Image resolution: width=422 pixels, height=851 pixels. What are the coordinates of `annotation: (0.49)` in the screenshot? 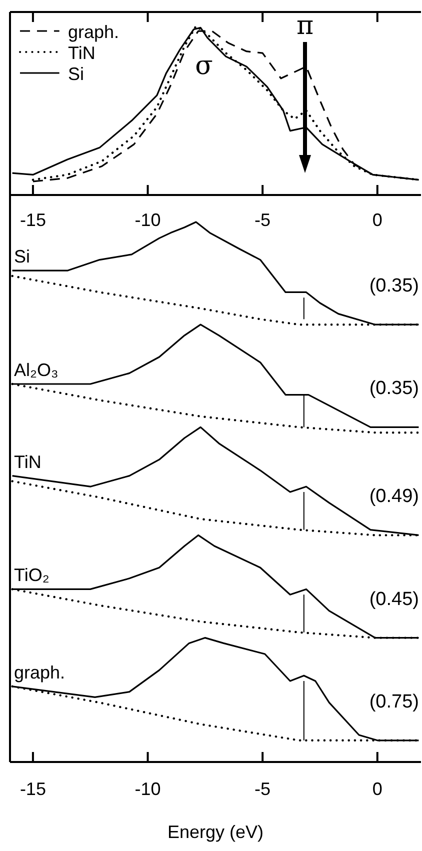 It's located at (394, 497).